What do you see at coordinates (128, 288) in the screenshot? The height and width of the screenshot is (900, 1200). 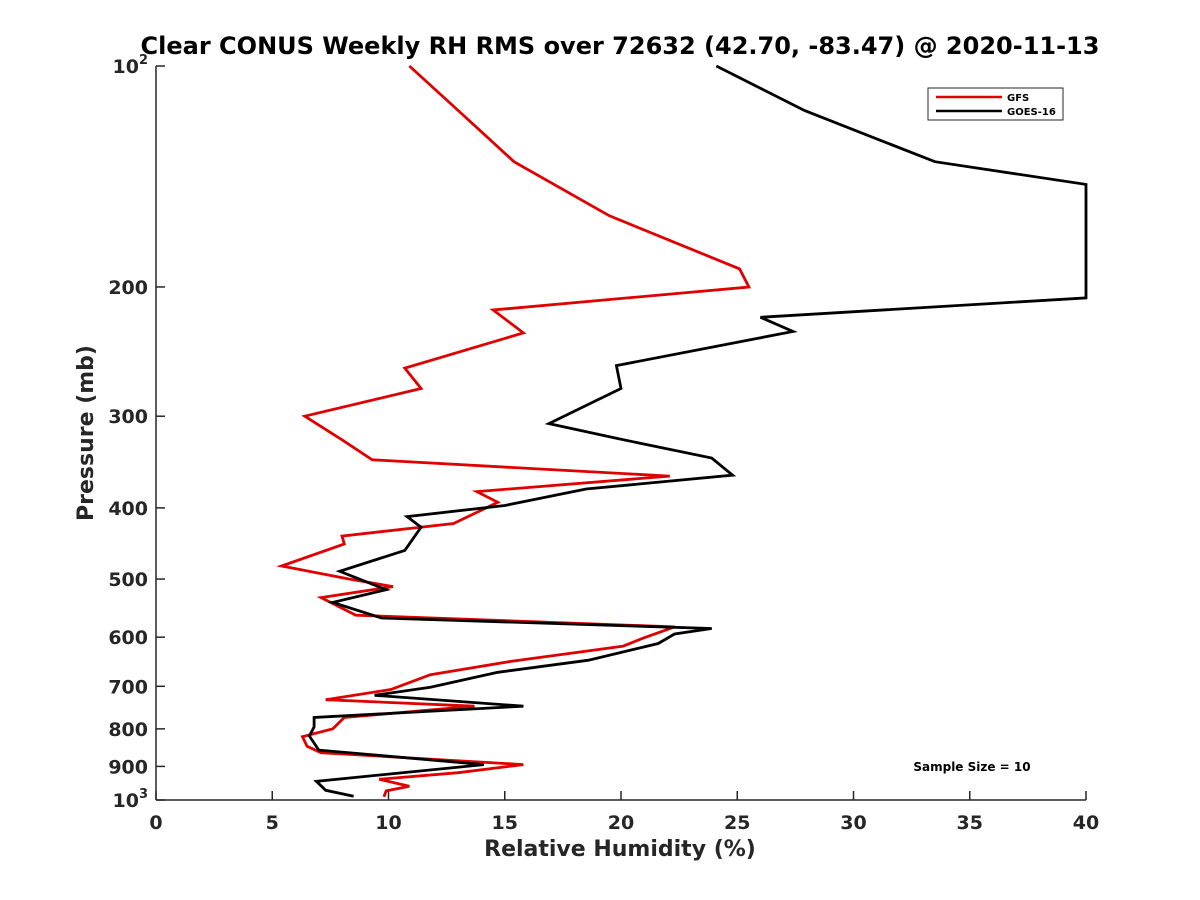 I see `y-tick-label: 200` at bounding box center [128, 288].